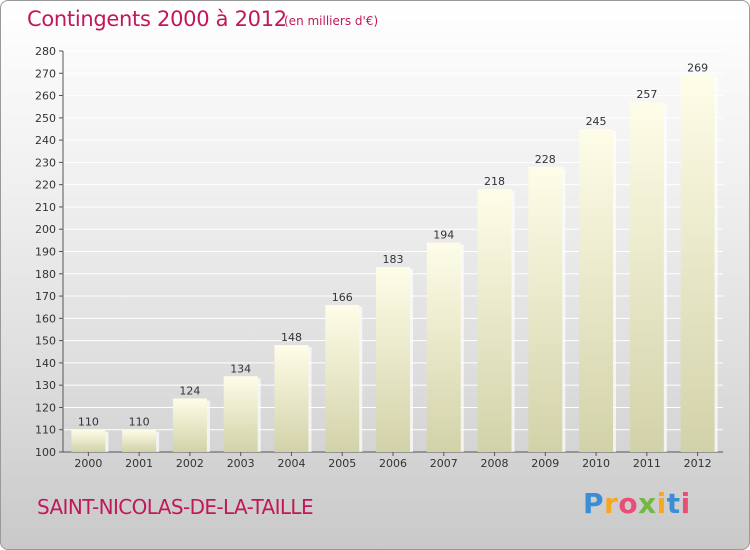  What do you see at coordinates (596, 463) in the screenshot?
I see `x-tick-label: 2010` at bounding box center [596, 463].